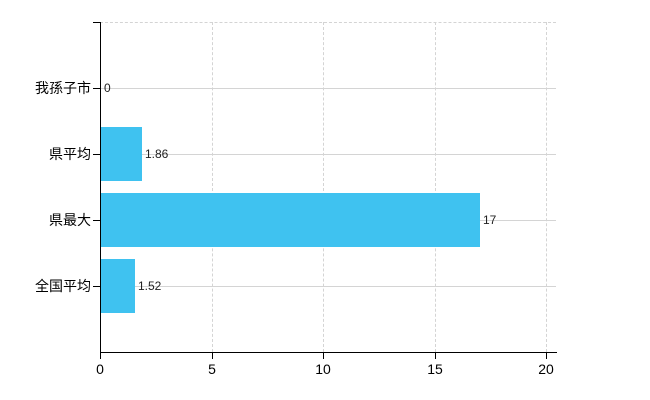 Image resolution: width=650 pixels, height=400 pixels. I want to click on x-tick-label: 10, so click(323, 369).